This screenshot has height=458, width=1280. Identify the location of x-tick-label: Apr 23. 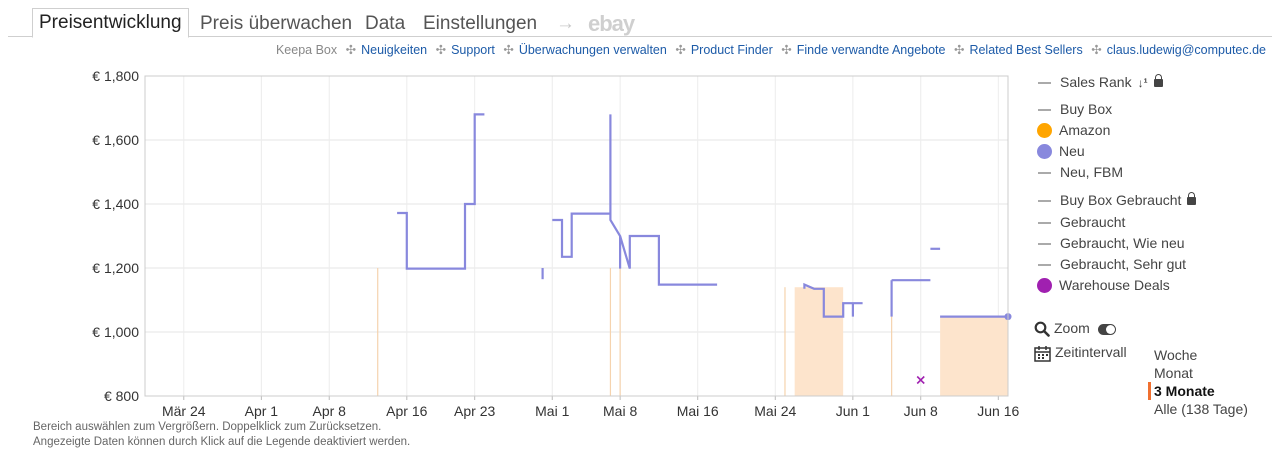
(474, 411).